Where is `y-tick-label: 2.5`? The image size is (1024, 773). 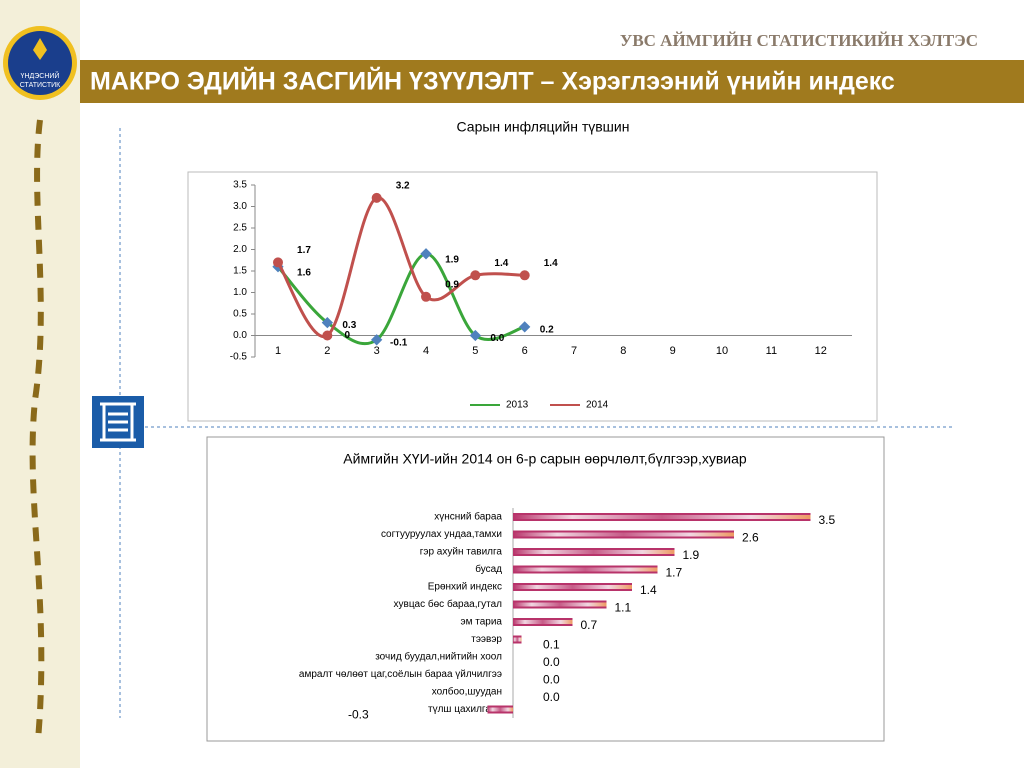
y-tick-label: 2.5 is located at coordinates (240, 228).